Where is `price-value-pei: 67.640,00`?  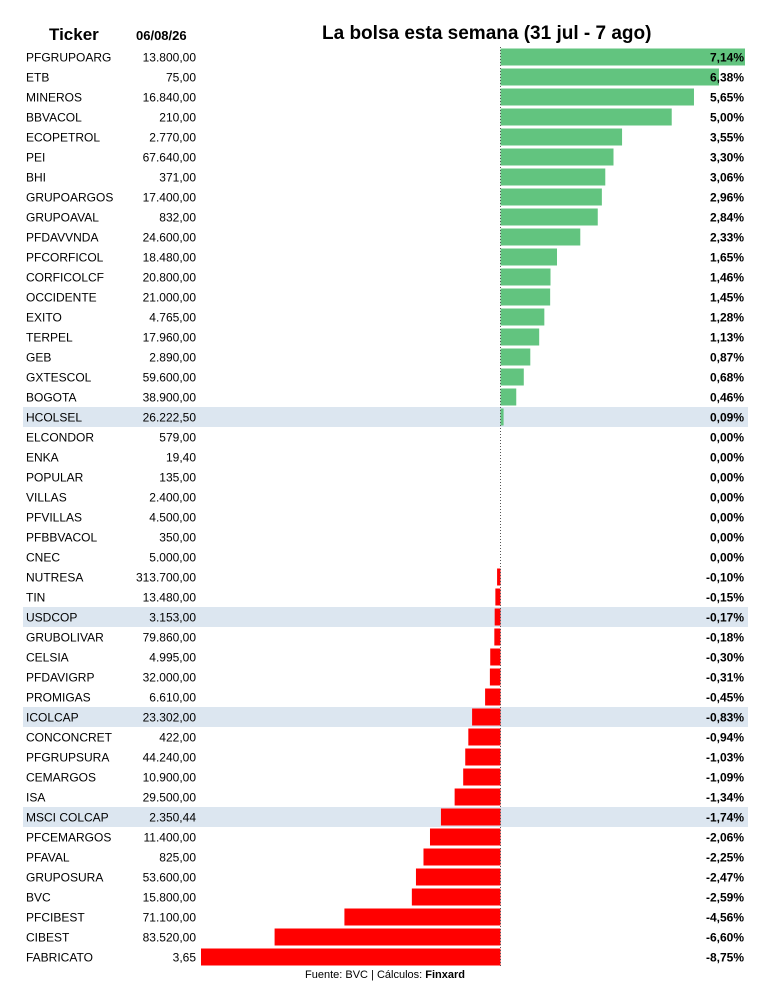 price-value-pei: 67.640,00 is located at coordinates (170, 158).